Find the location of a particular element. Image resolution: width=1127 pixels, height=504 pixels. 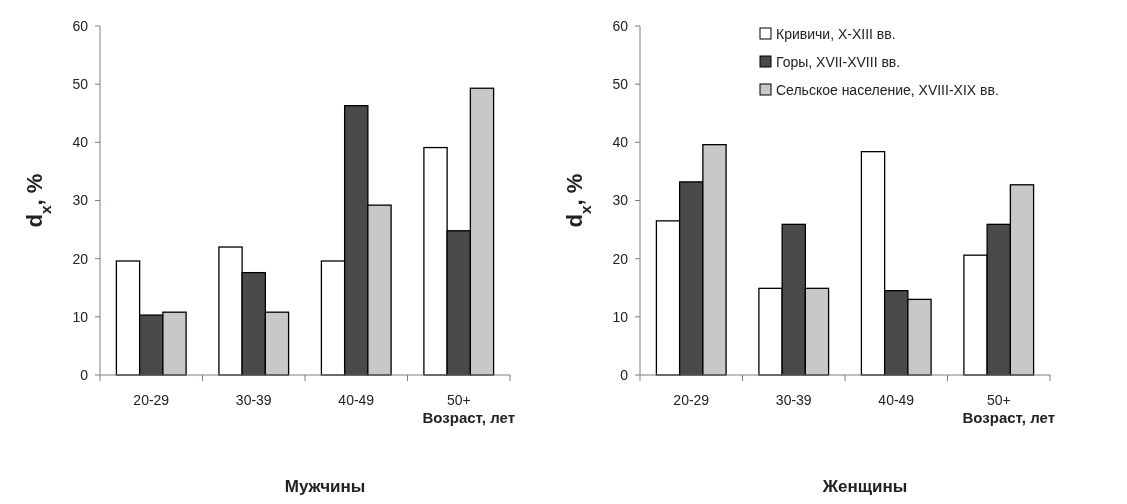

text: Женщины is located at coordinates (864, 486).